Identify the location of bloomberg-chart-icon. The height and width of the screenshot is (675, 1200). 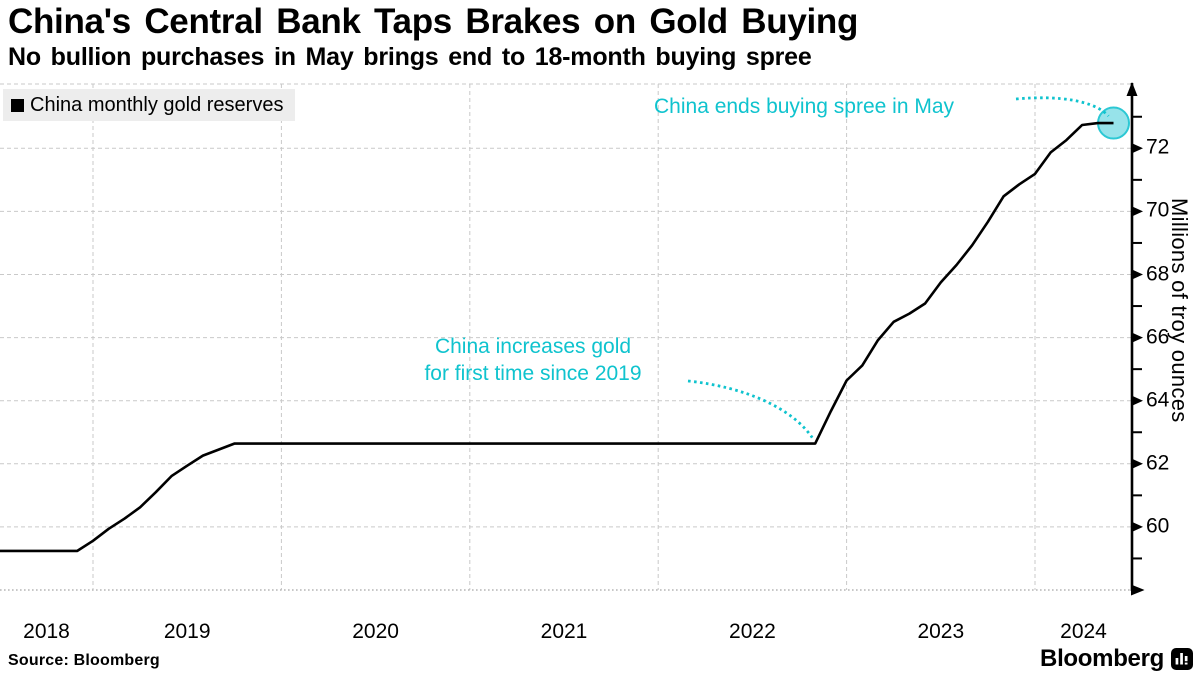
(1182, 659).